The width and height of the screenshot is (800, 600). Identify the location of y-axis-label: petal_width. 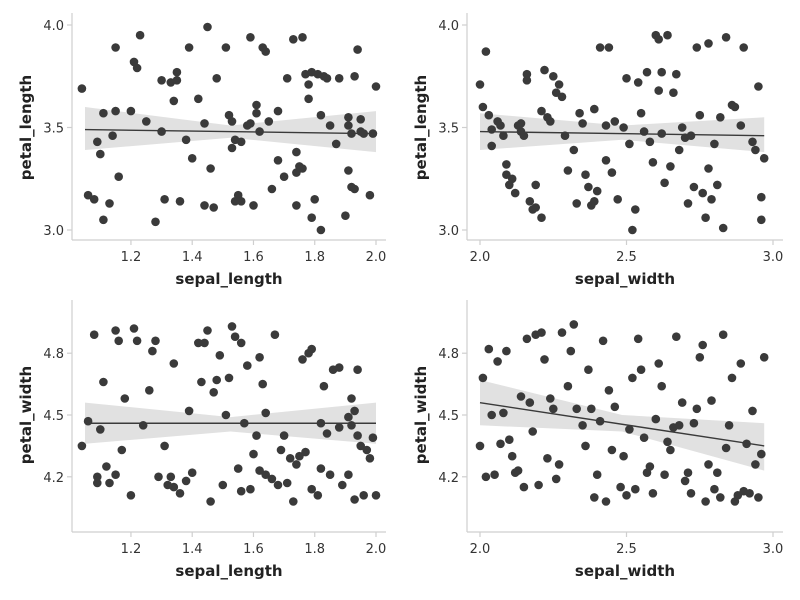
(26, 415).